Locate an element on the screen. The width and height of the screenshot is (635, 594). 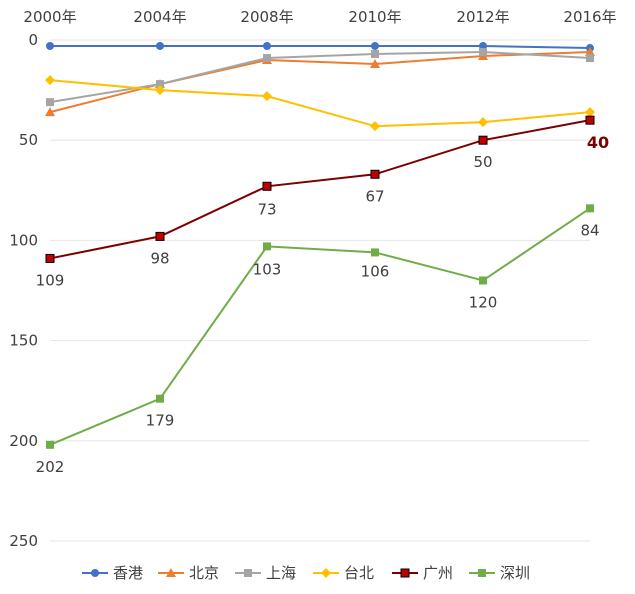
data-label: 106 is located at coordinates (375, 271).